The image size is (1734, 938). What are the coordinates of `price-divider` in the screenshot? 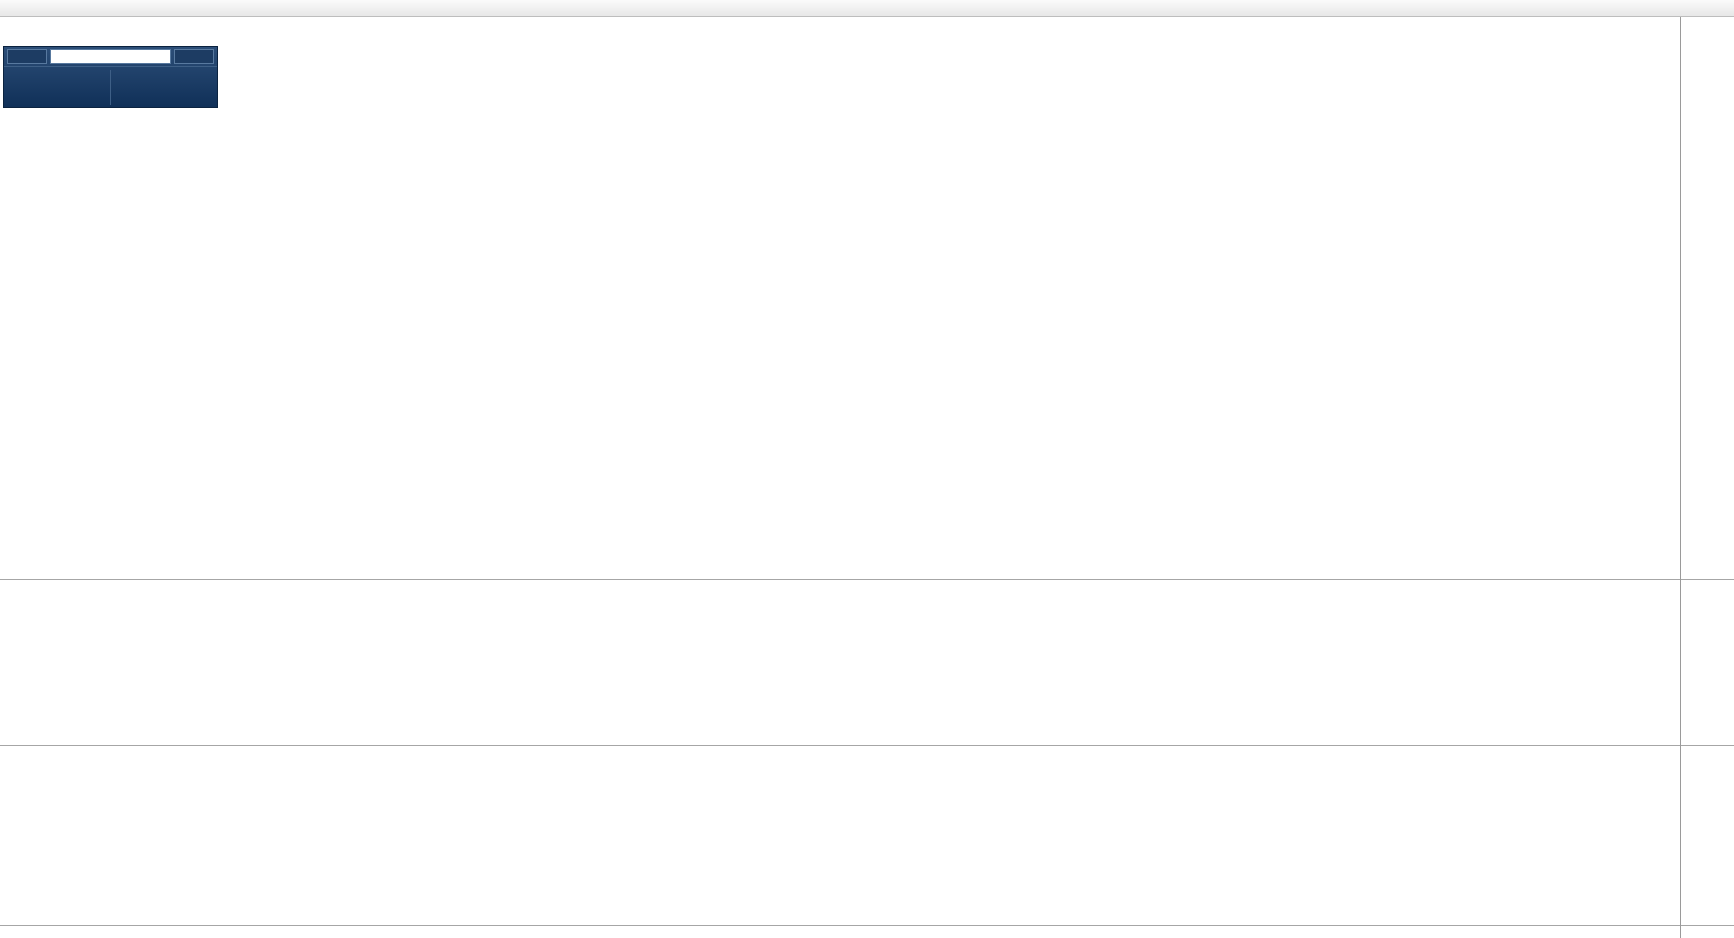 It's located at (110, 87).